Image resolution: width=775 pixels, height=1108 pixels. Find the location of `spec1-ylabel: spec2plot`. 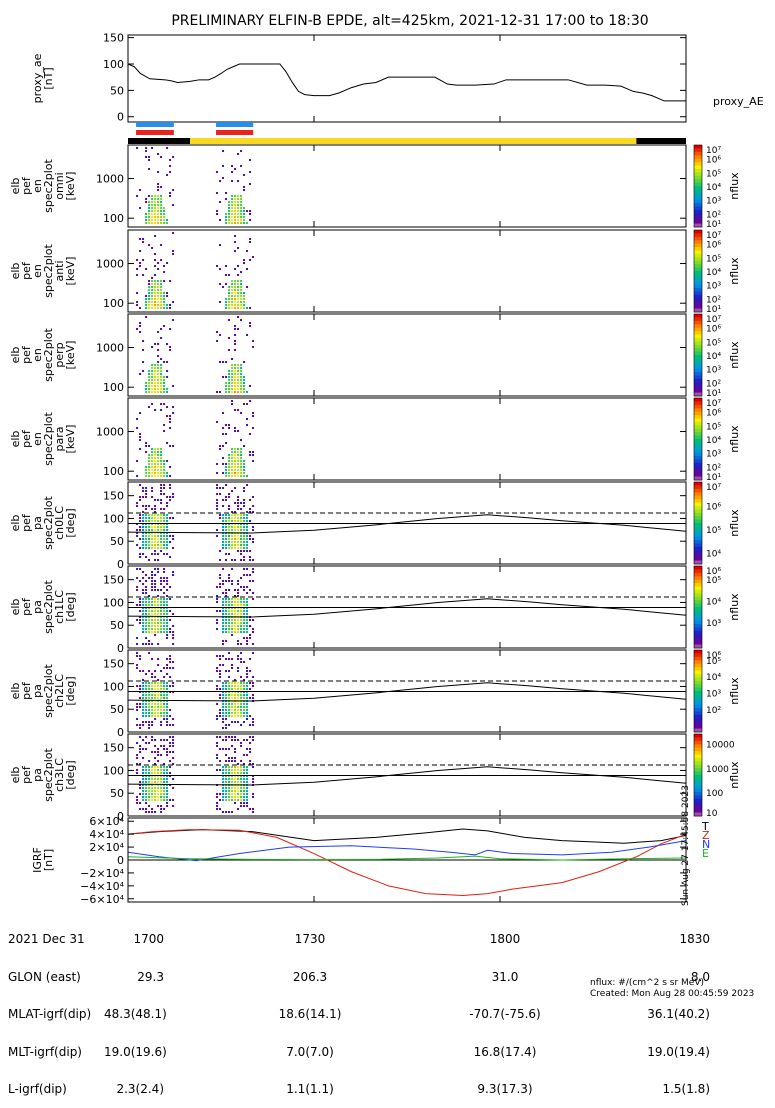

spec1-ylabel: spec2plot is located at coordinates (48, 186).